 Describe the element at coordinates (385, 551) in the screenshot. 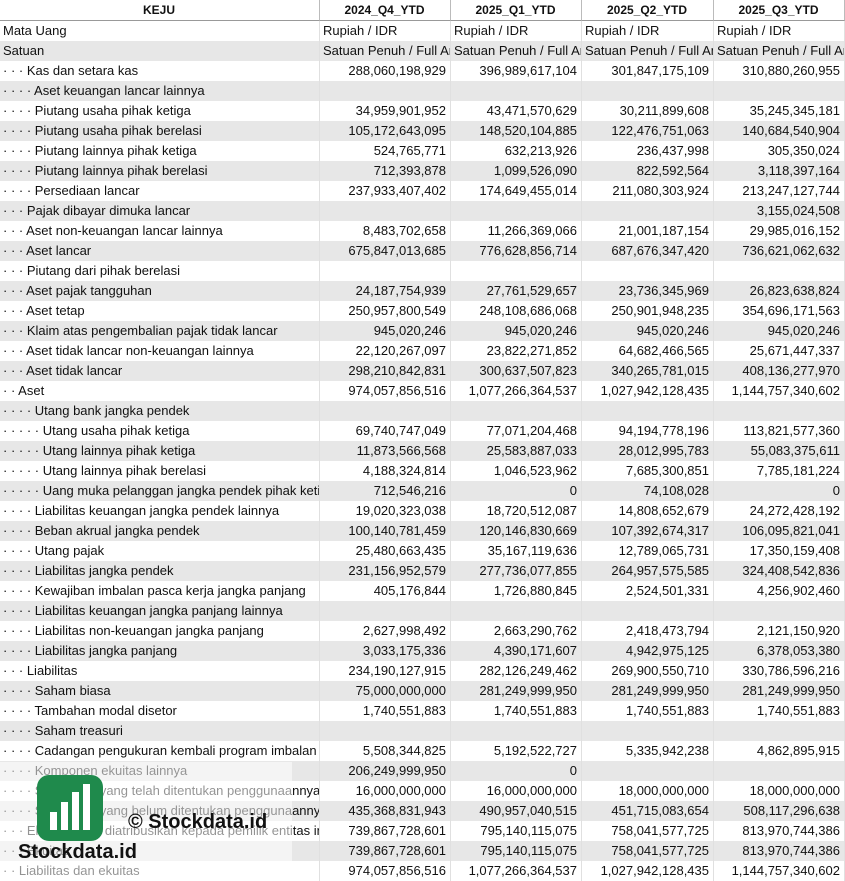

I see `value-cell: 25,480,663,435` at that location.